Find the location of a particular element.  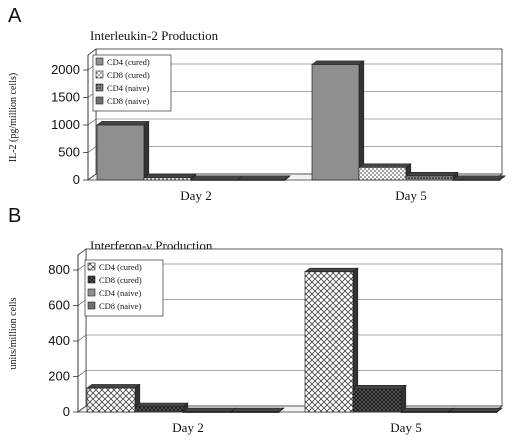

y-axis-label: IL-2 (pg/million cells) is located at coordinates (13, 117).